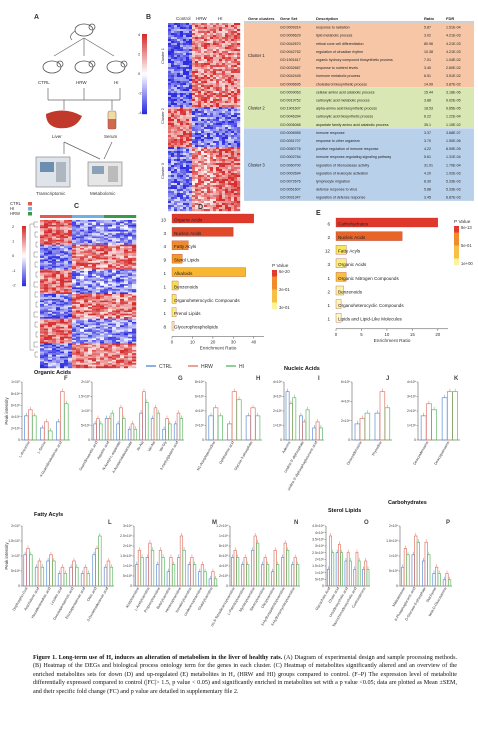 This screenshot has width=478, height=739. Describe the element at coordinates (256, 55) in the screenshot. I see `go-table-cluster-name: Cluster 1` at that location.